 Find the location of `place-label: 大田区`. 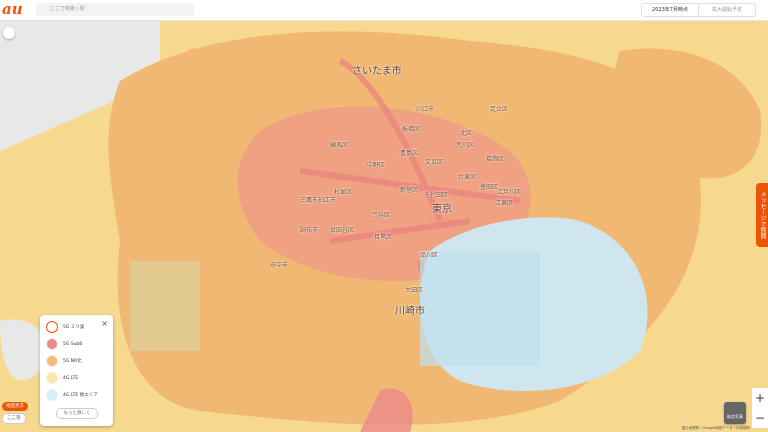

place-label: 大田区 is located at coordinates (414, 290).